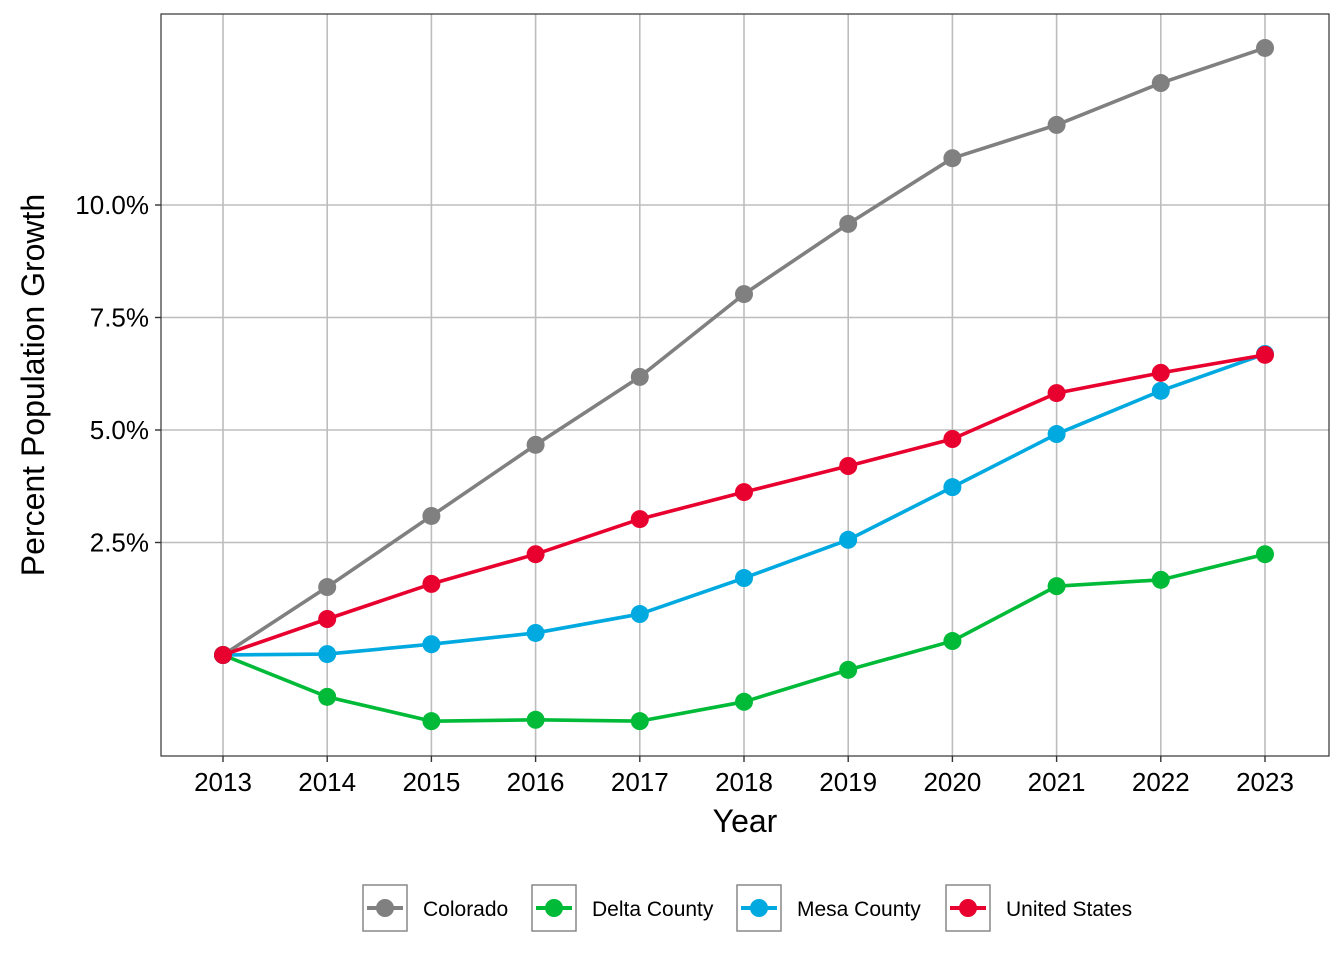  Describe the element at coordinates (33, 385) in the screenshot. I see `y-axis-title: Percent Population Growth` at that location.